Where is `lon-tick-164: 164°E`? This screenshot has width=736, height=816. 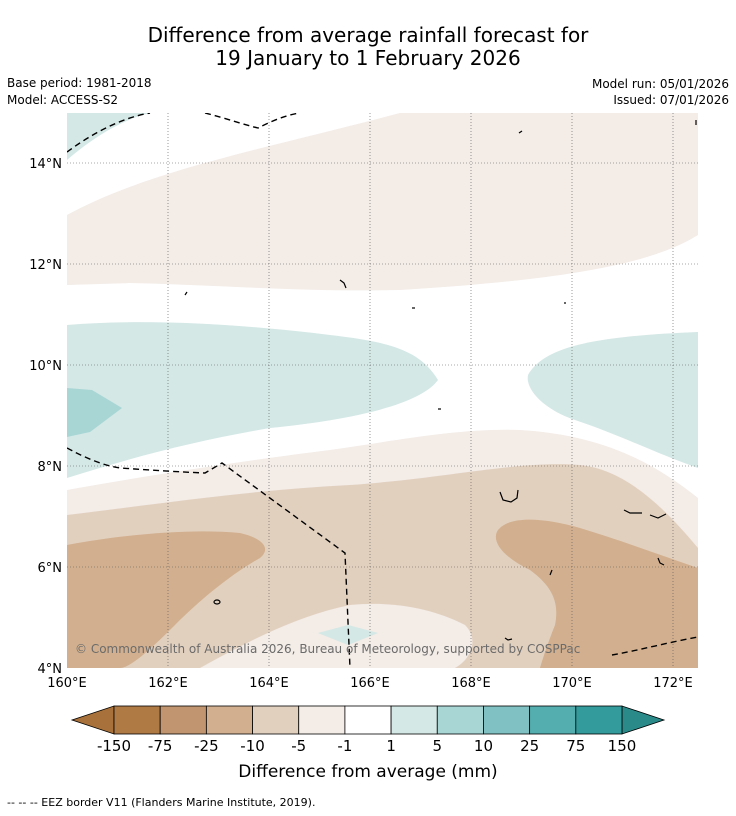
lon-tick-164: 164°E is located at coordinates (269, 683).